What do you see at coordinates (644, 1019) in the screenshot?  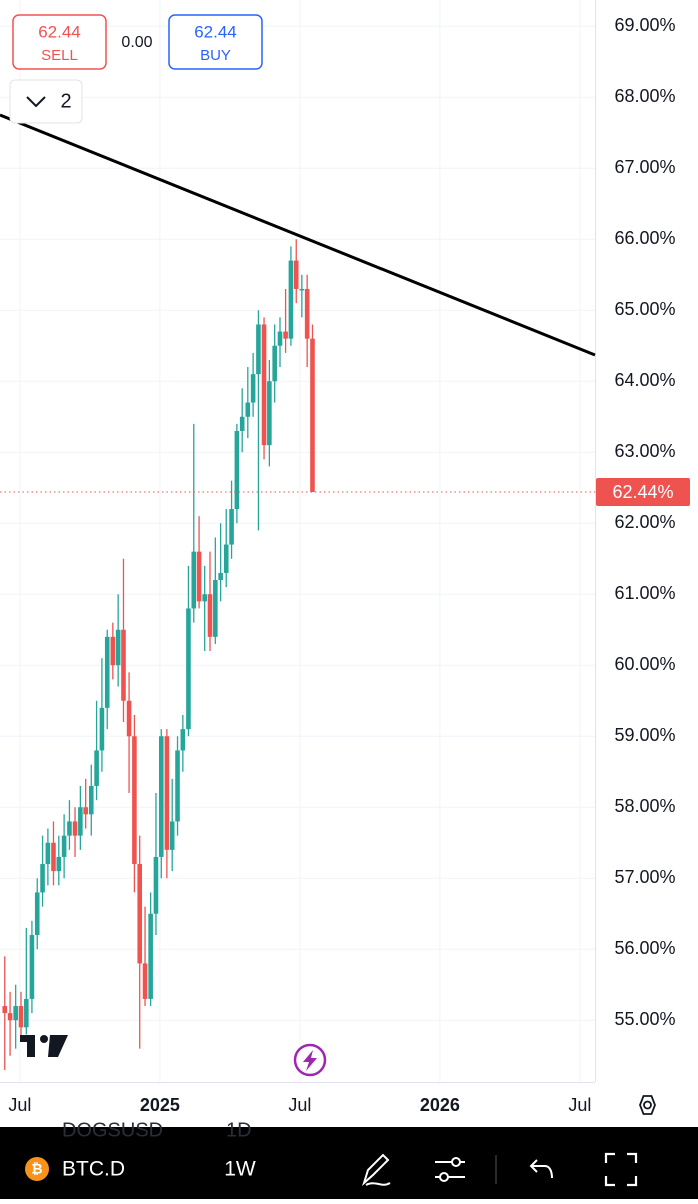 I see `y-tick-label: 55.00%` at bounding box center [644, 1019].